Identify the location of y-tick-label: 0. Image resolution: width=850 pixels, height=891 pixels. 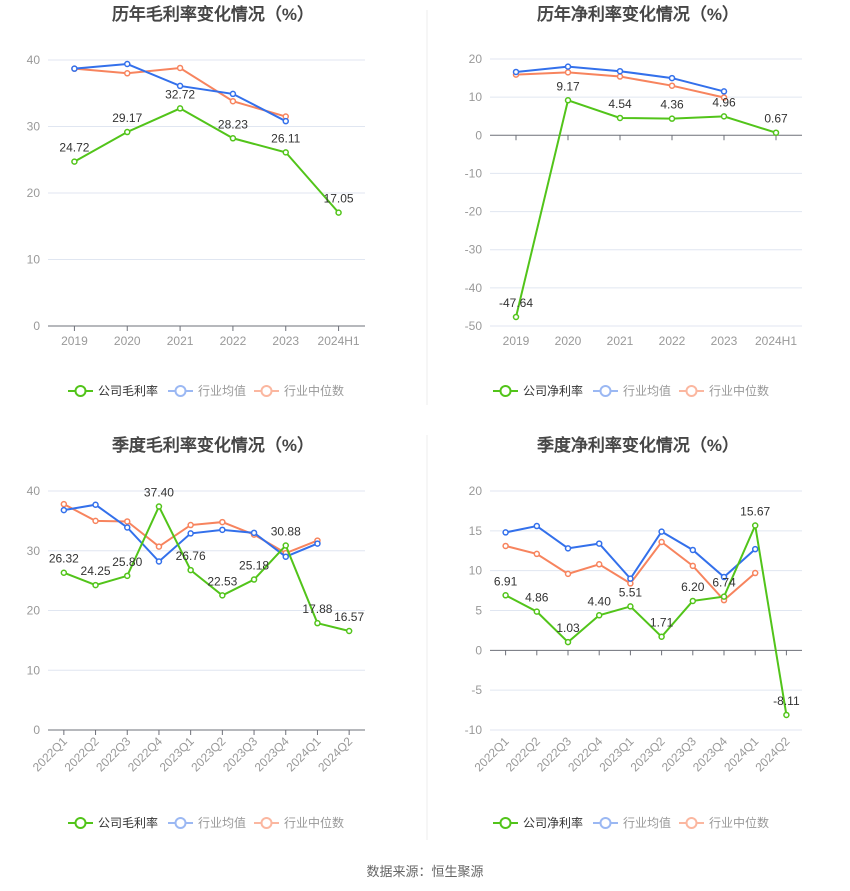
(478, 135).